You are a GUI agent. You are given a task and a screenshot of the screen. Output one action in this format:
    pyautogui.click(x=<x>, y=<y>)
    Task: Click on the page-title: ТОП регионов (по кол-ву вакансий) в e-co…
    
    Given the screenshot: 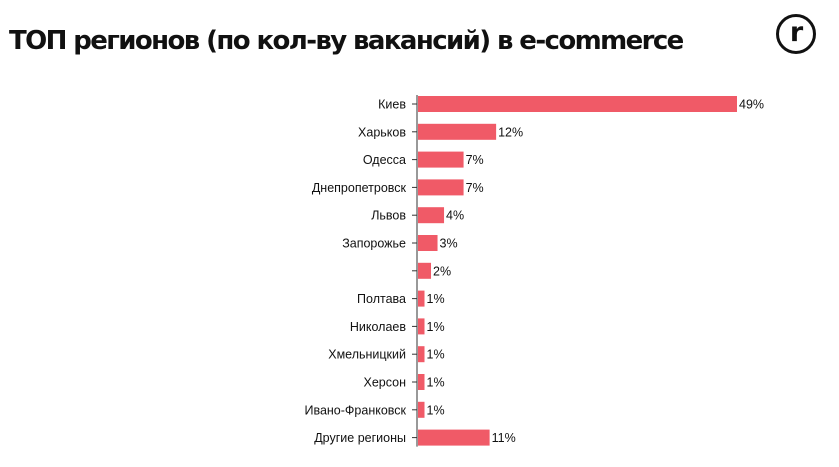 What is the action you would take?
    pyautogui.click(x=346, y=41)
    